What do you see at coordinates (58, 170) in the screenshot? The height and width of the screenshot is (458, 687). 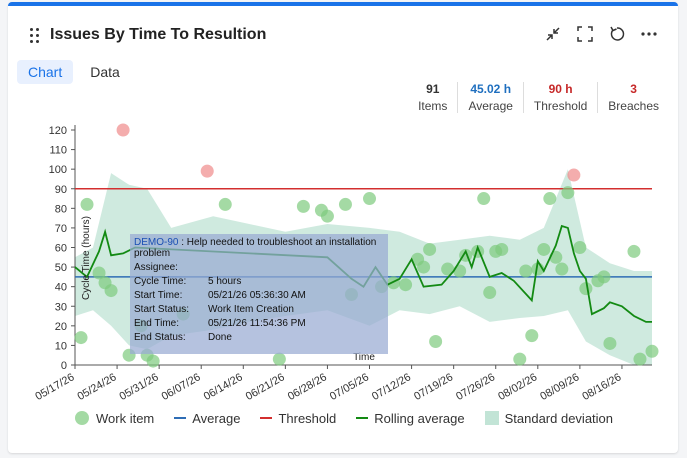 I see `y-tick-label: 100` at bounding box center [58, 170].